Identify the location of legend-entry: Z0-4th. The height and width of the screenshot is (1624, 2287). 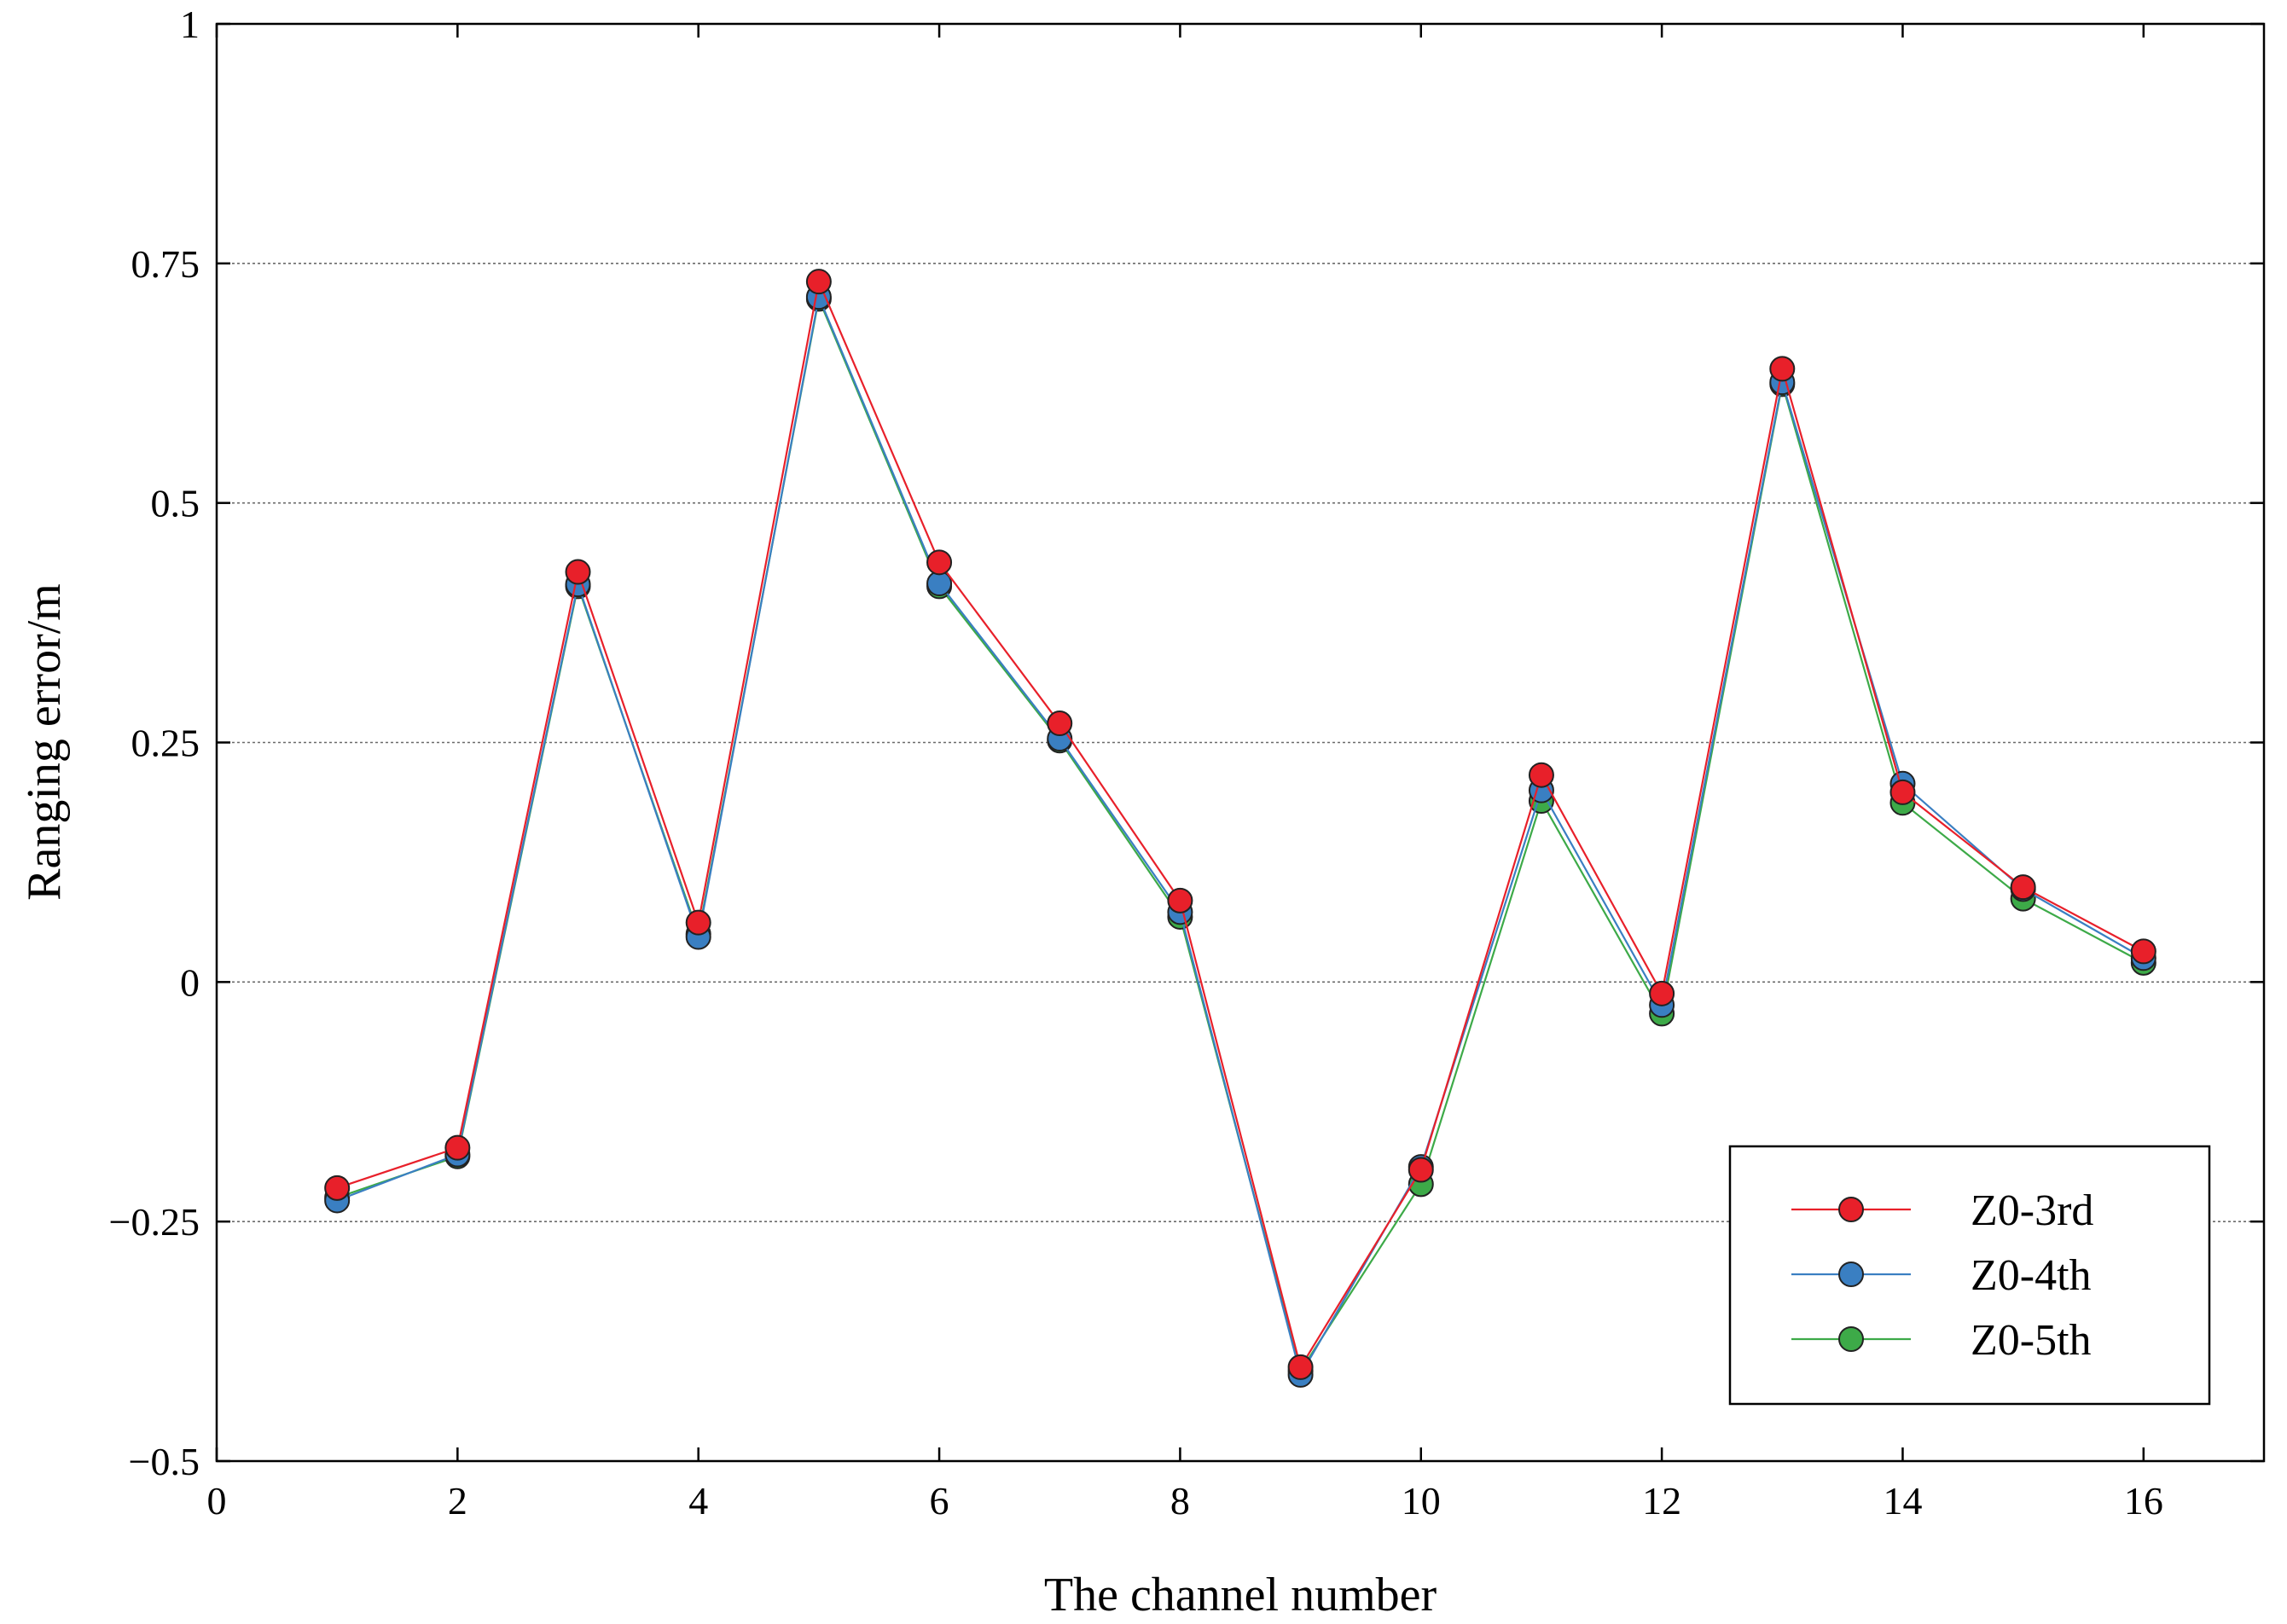
(1942, 1275).